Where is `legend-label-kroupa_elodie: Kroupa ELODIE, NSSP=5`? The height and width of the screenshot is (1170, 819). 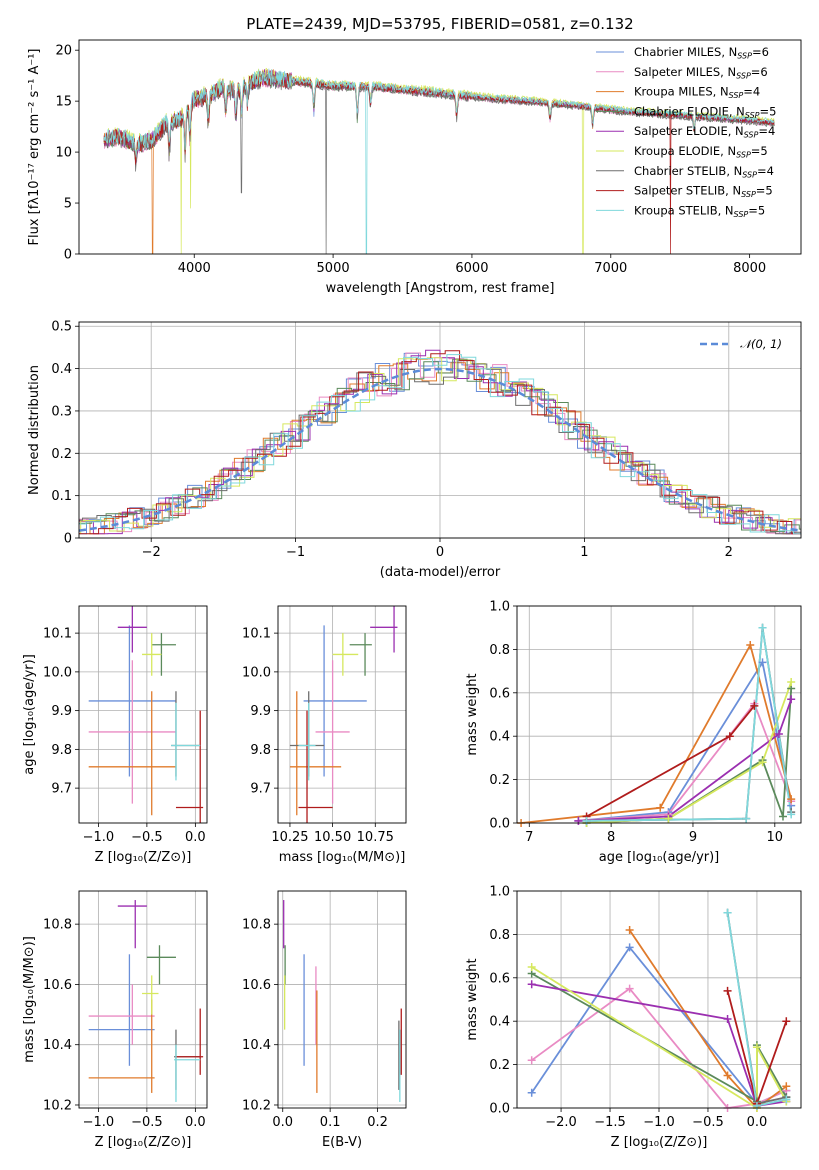 legend-label-kroupa_elodie: Kroupa ELODIE, NSSP=5 is located at coordinates (701, 152).